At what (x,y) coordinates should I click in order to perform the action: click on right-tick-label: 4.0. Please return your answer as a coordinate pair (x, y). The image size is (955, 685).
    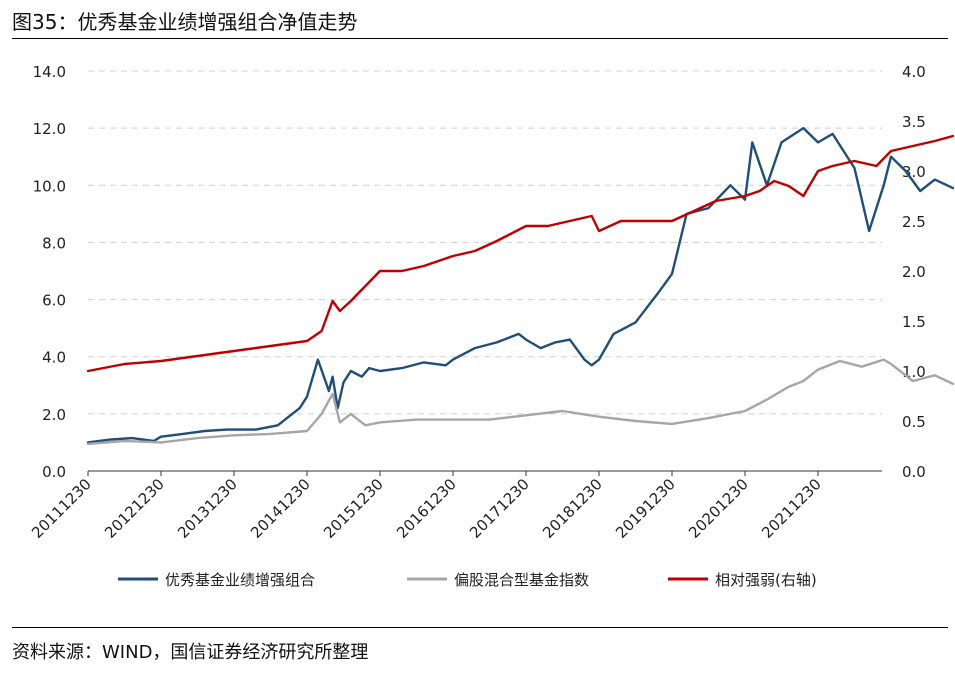
    Looking at the image, I should click on (914, 72).